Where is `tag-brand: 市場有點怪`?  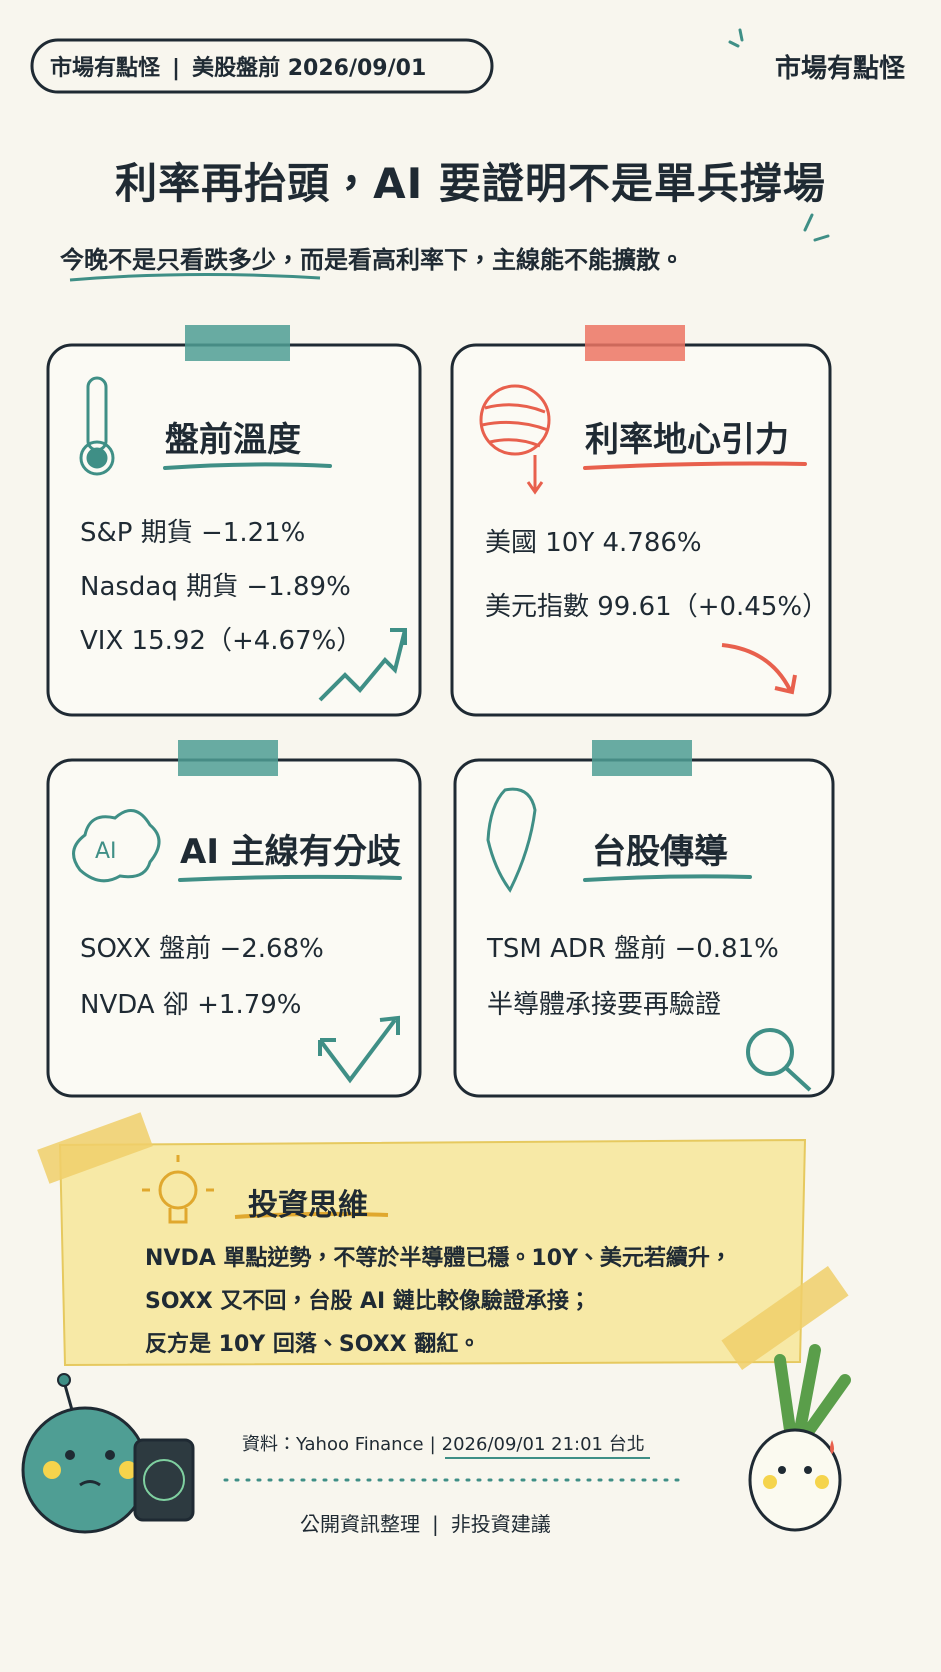 tag-brand: 市場有點怪 is located at coordinates (105, 68).